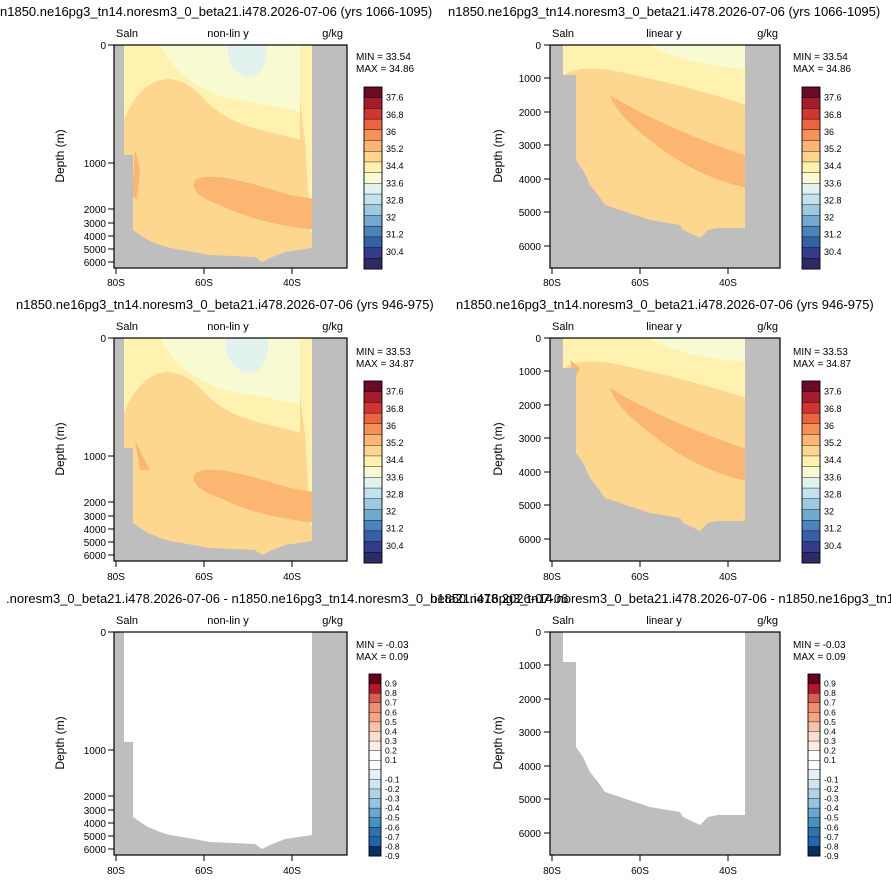  What do you see at coordinates (395, 546) in the screenshot?
I see `colorbar-label: 30.4` at bounding box center [395, 546].